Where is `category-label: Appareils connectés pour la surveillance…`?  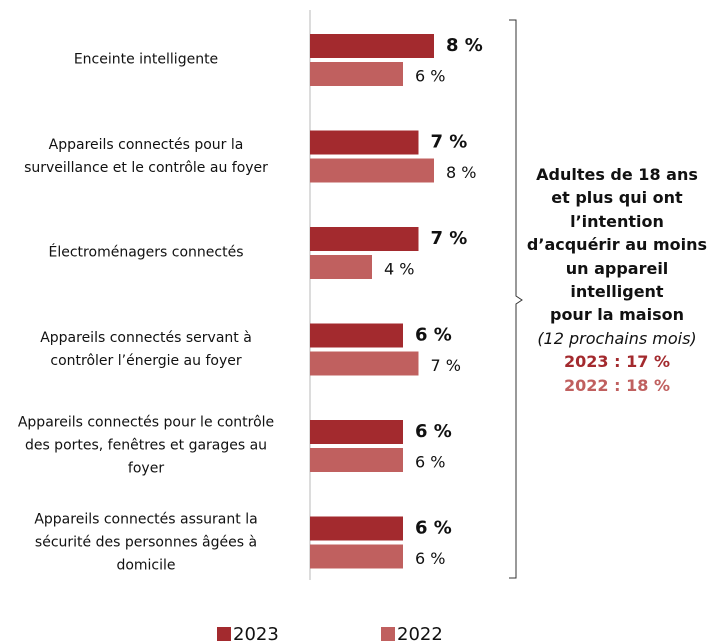
category-label: Appareils connectés pour la surveillance… is located at coordinates (146, 157).